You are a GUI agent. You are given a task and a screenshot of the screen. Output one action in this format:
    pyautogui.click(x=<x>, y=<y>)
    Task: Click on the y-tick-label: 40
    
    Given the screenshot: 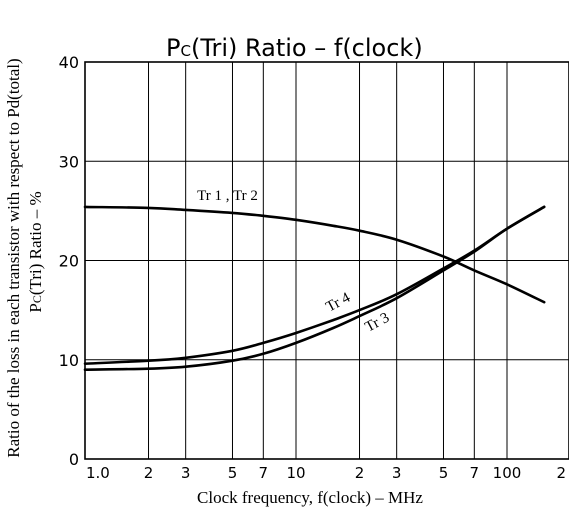 What is the action you would take?
    pyautogui.click(x=69, y=62)
    